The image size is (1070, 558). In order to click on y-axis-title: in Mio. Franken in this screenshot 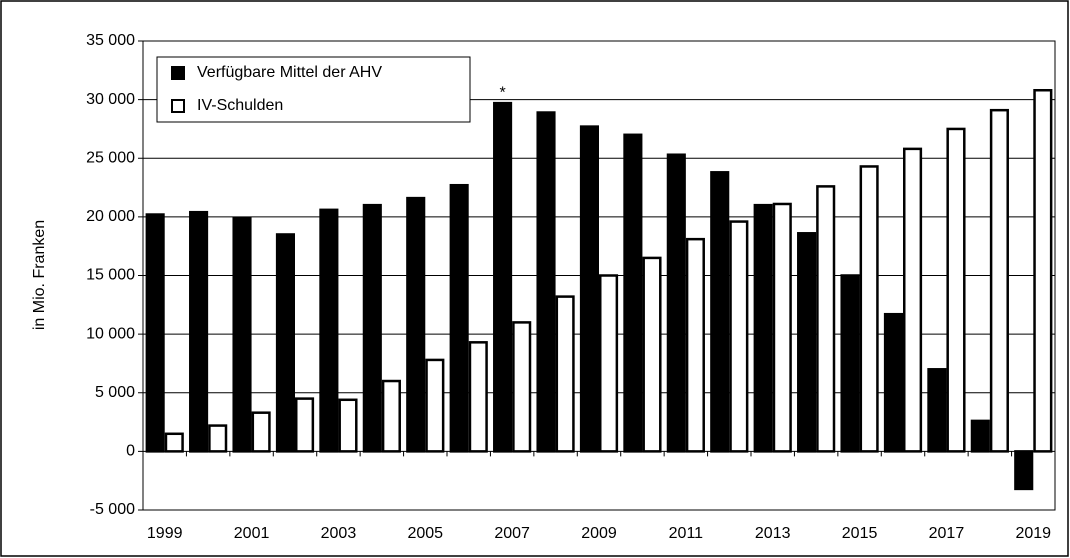, I will do `click(39, 275)`.